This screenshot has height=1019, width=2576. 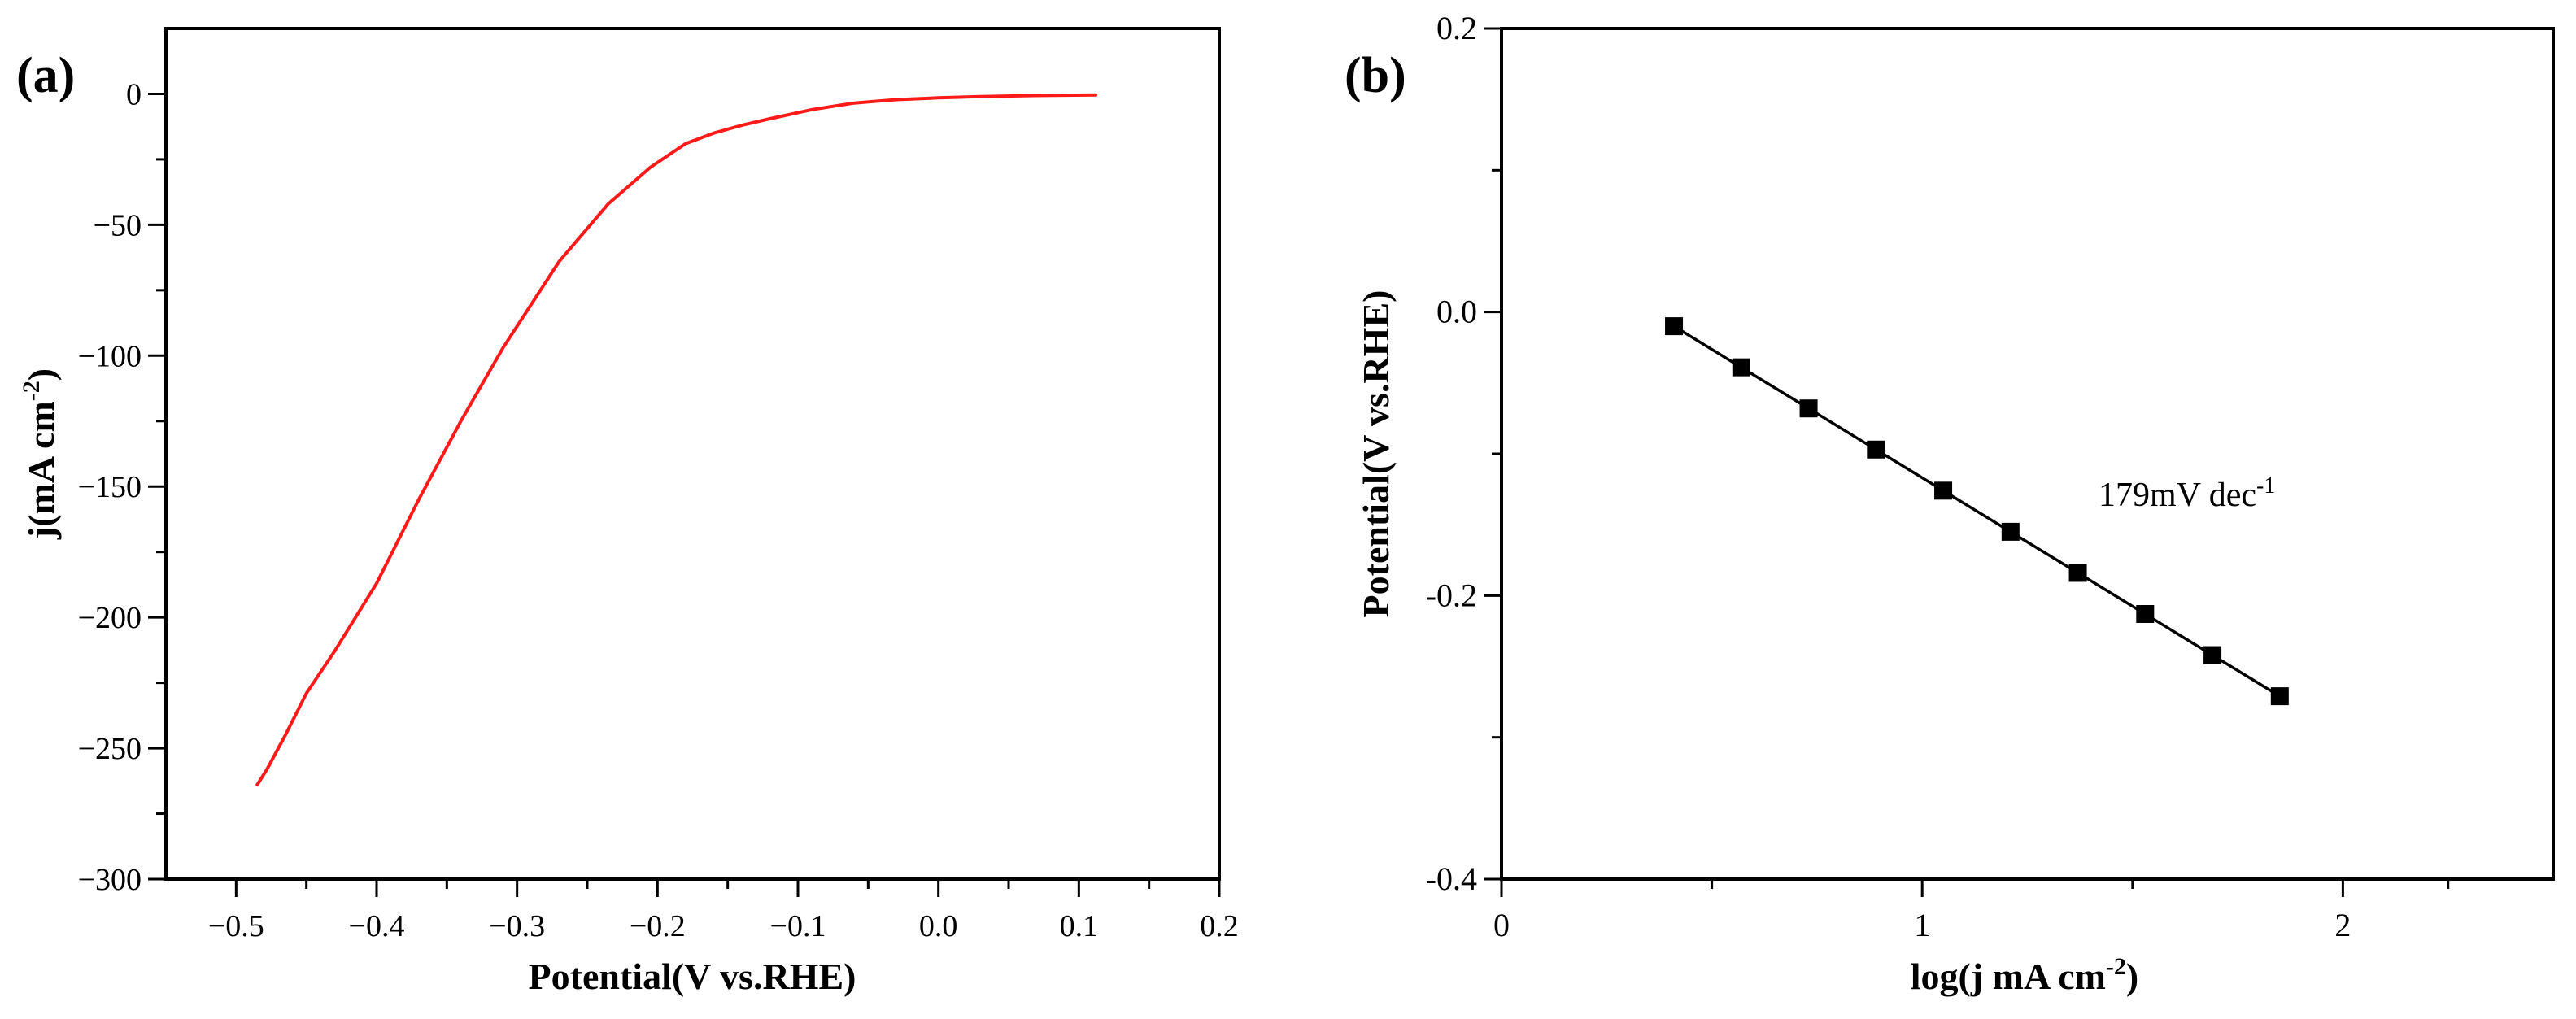 I want to click on panel-a-x-tick-label: 0.1, so click(x=1079, y=926).